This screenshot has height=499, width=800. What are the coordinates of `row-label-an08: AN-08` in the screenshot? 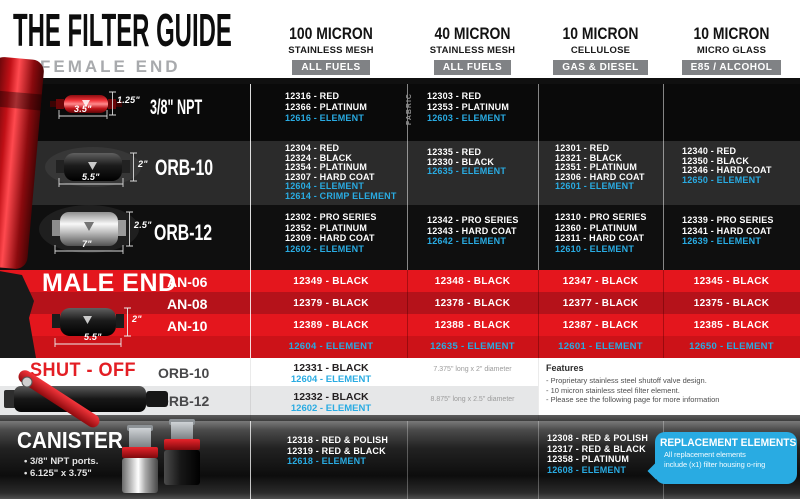 It's located at (187, 304).